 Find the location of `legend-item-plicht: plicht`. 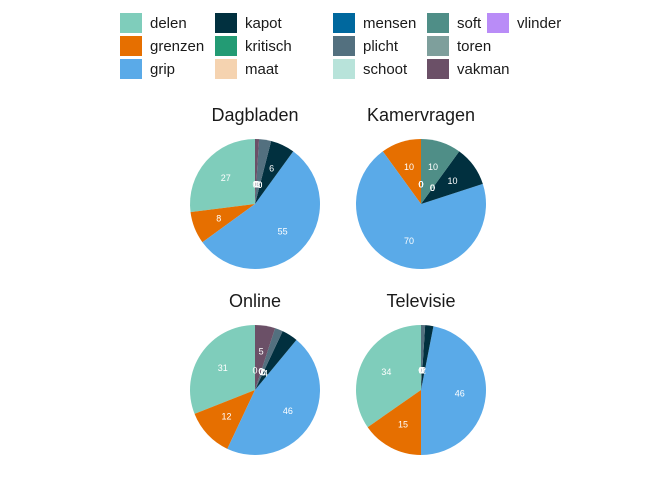

legend-item-plicht: plicht is located at coordinates (365, 46).